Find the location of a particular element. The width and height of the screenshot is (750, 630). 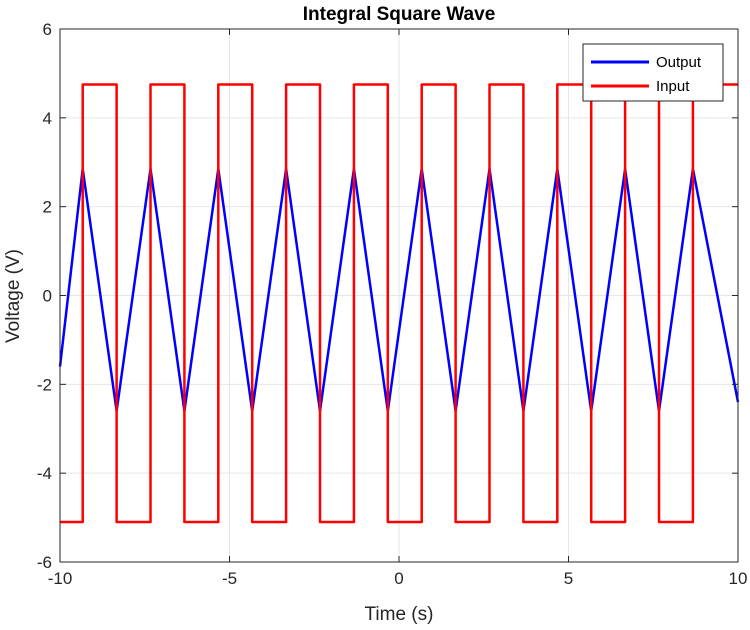

x-tick-label: -10 is located at coordinates (60, 578).